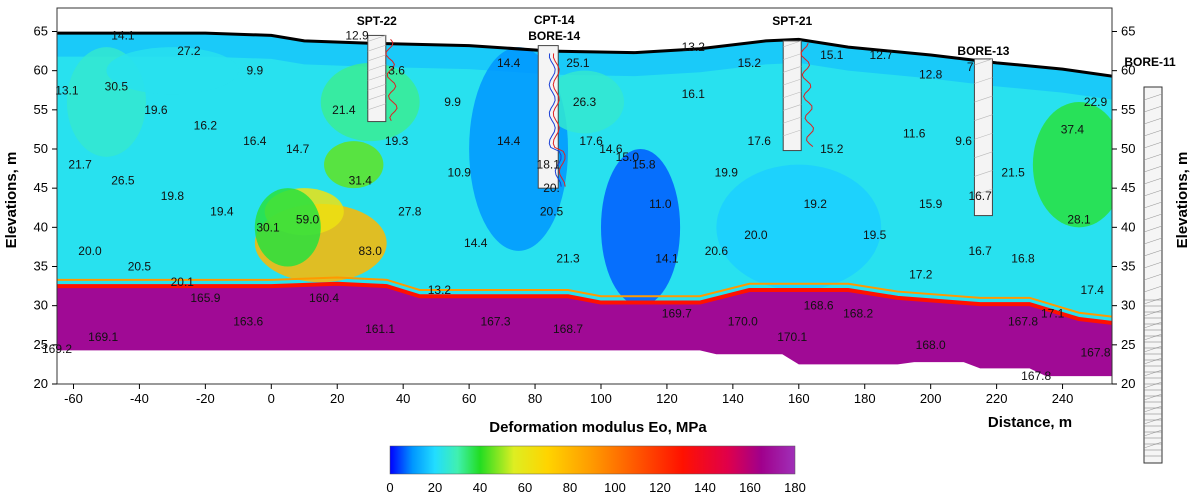 The image size is (1200, 497). Describe the element at coordinates (41, 148) in the screenshot. I see `y-tick-label-left: 50` at that location.